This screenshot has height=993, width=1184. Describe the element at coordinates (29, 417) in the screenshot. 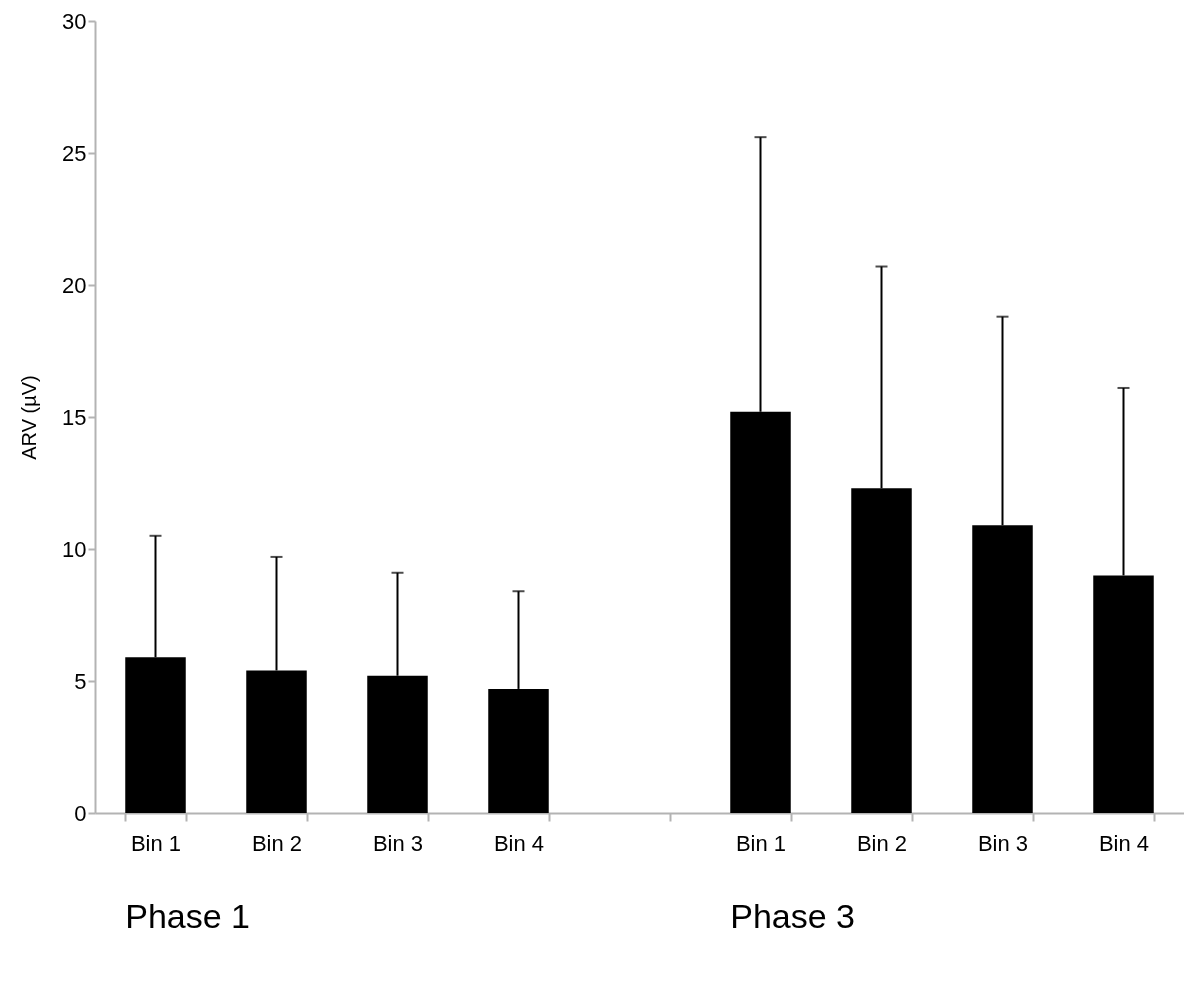

I see `y-axis-title: ARV (µV)` at that location.